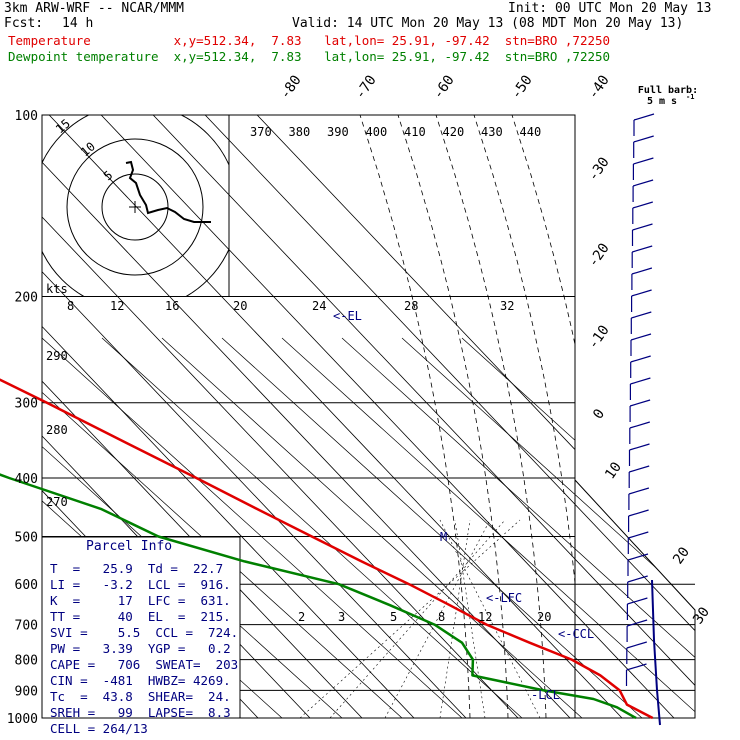 This screenshot has width=740, height=740. What do you see at coordinates (613, 470) in the screenshot?
I see `temperature-label: 10` at bounding box center [613, 470].